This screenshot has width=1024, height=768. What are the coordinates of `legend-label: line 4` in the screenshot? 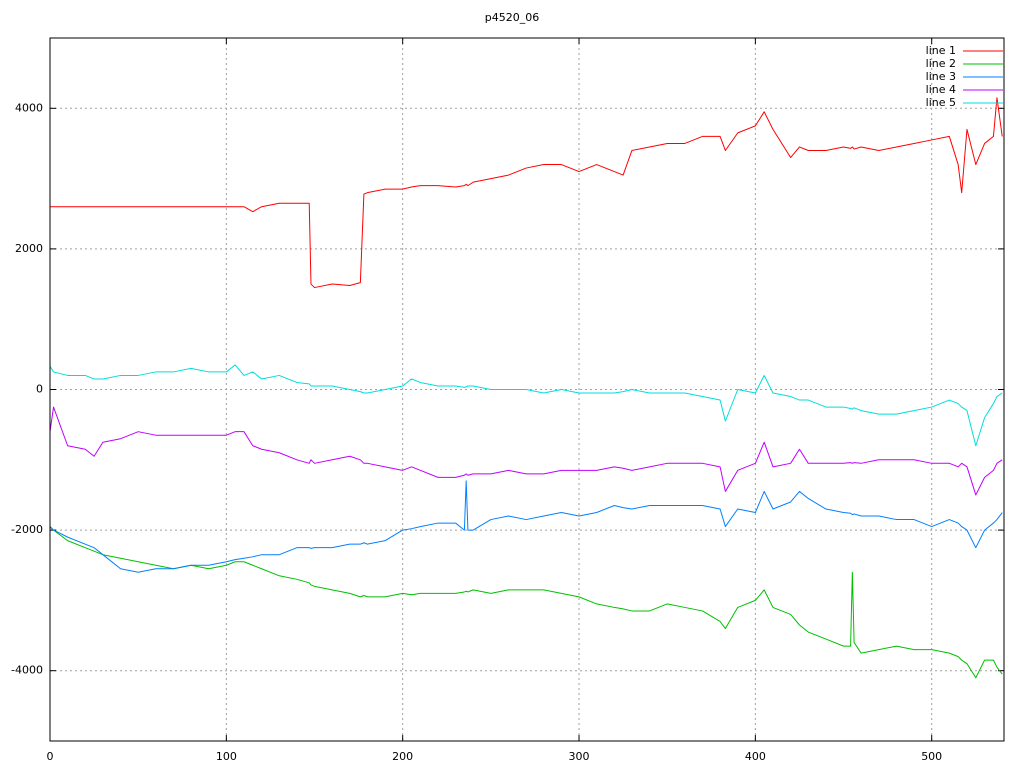 It's located at (941, 89).